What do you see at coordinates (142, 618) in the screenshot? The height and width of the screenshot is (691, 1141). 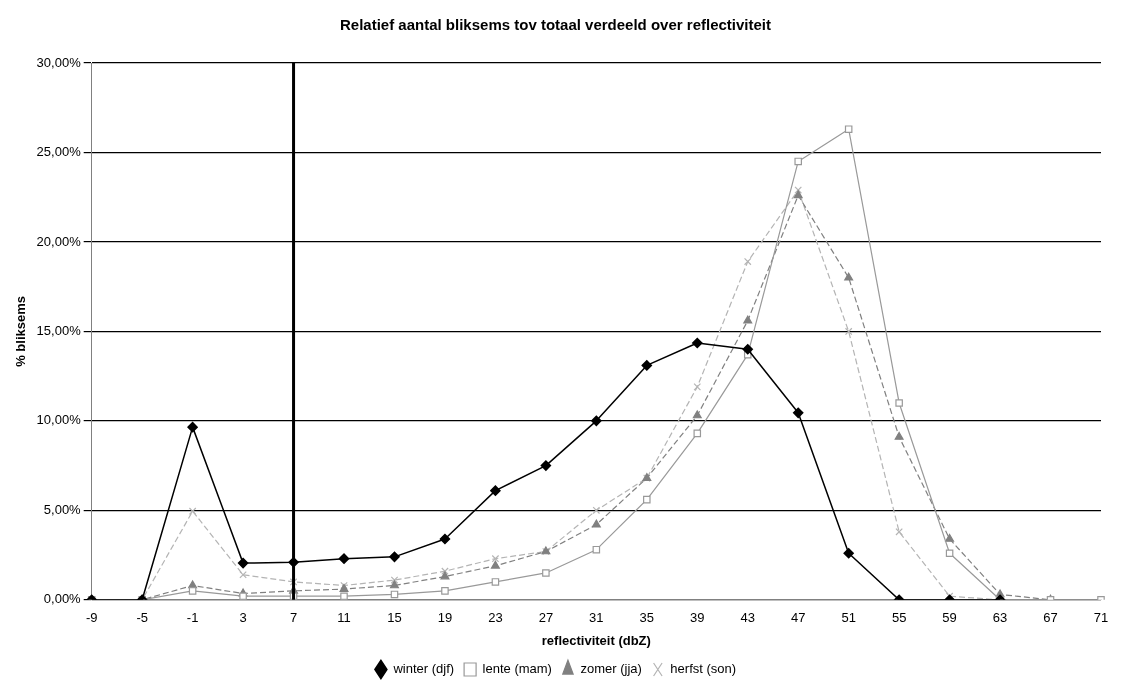 I see `x-tick-label: -5` at bounding box center [142, 618].